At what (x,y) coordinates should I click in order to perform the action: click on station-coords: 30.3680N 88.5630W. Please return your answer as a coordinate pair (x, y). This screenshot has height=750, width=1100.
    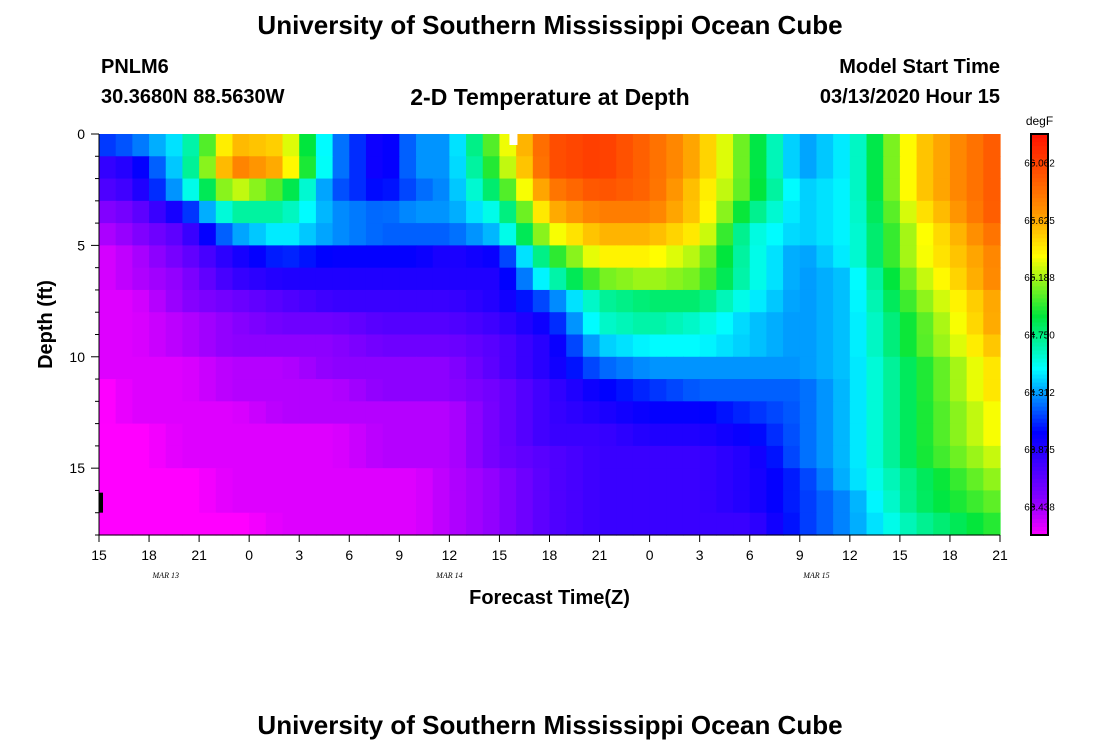
    Looking at the image, I should click on (193, 97).